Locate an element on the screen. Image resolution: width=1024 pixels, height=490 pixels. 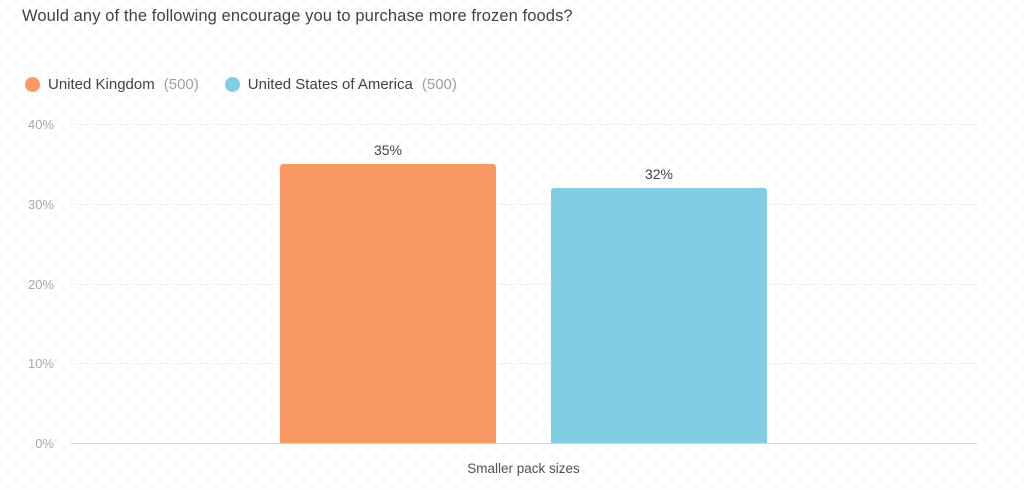
x-axis-category-label: Smaller pack sizes is located at coordinates (523, 468).